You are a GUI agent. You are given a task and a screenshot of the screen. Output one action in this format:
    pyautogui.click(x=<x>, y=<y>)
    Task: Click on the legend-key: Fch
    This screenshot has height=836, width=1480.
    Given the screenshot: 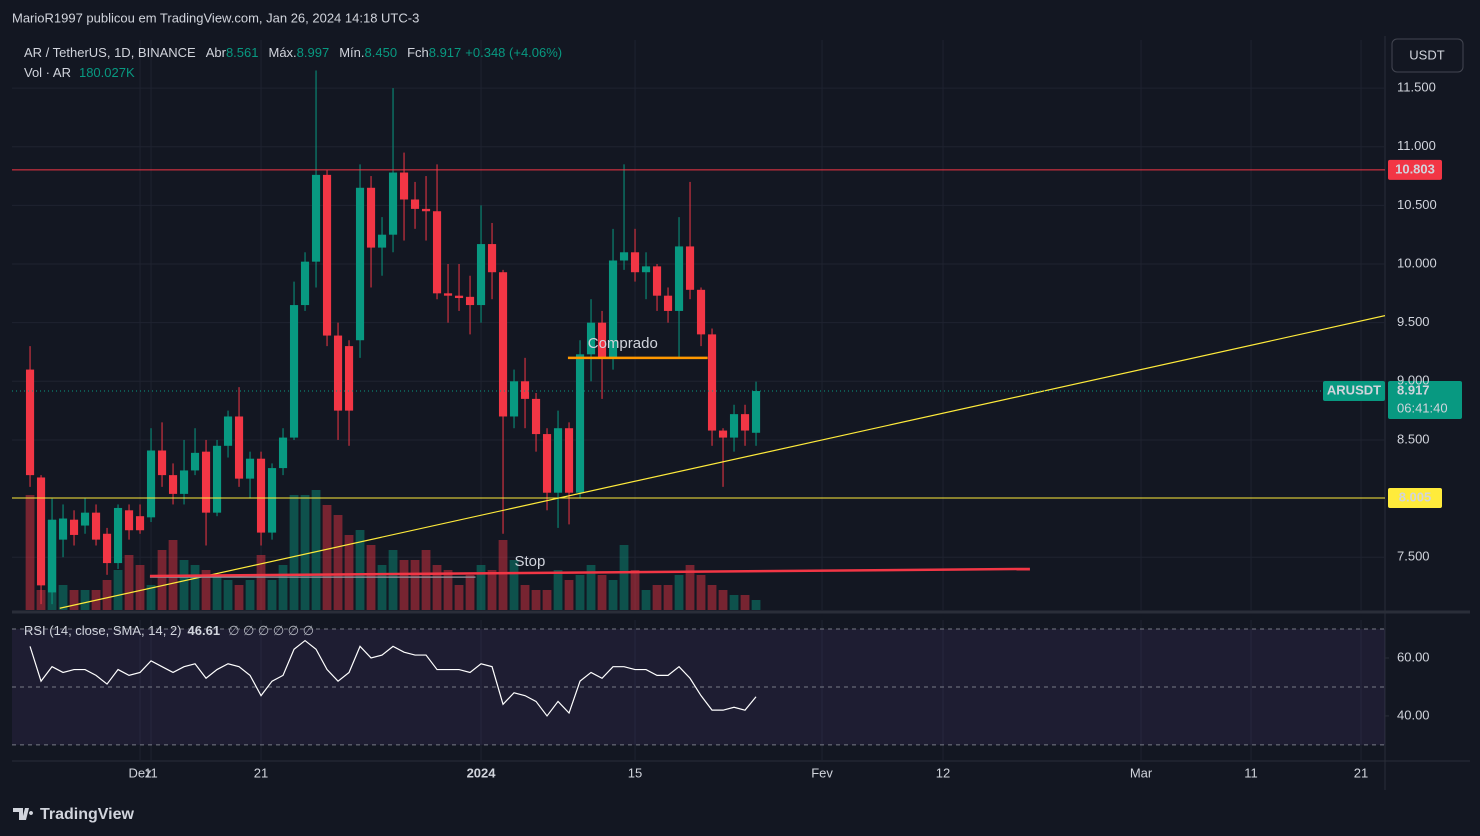 What is the action you would take?
    pyautogui.click(x=418, y=52)
    